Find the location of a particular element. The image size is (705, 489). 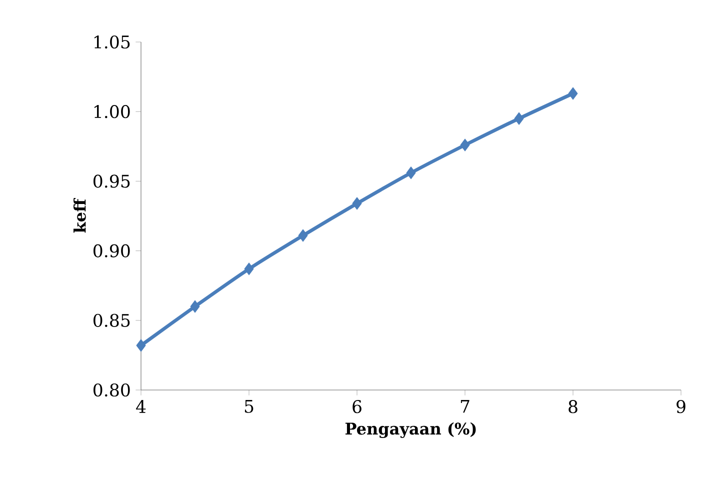

x-tick-label: 5 is located at coordinates (249, 406).